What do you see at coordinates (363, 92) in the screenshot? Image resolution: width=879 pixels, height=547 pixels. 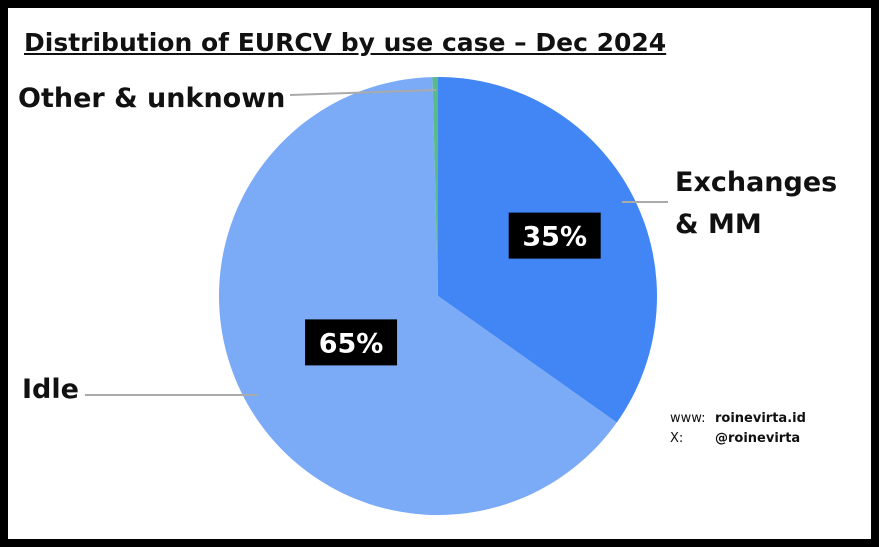 I see `leader-line` at bounding box center [363, 92].